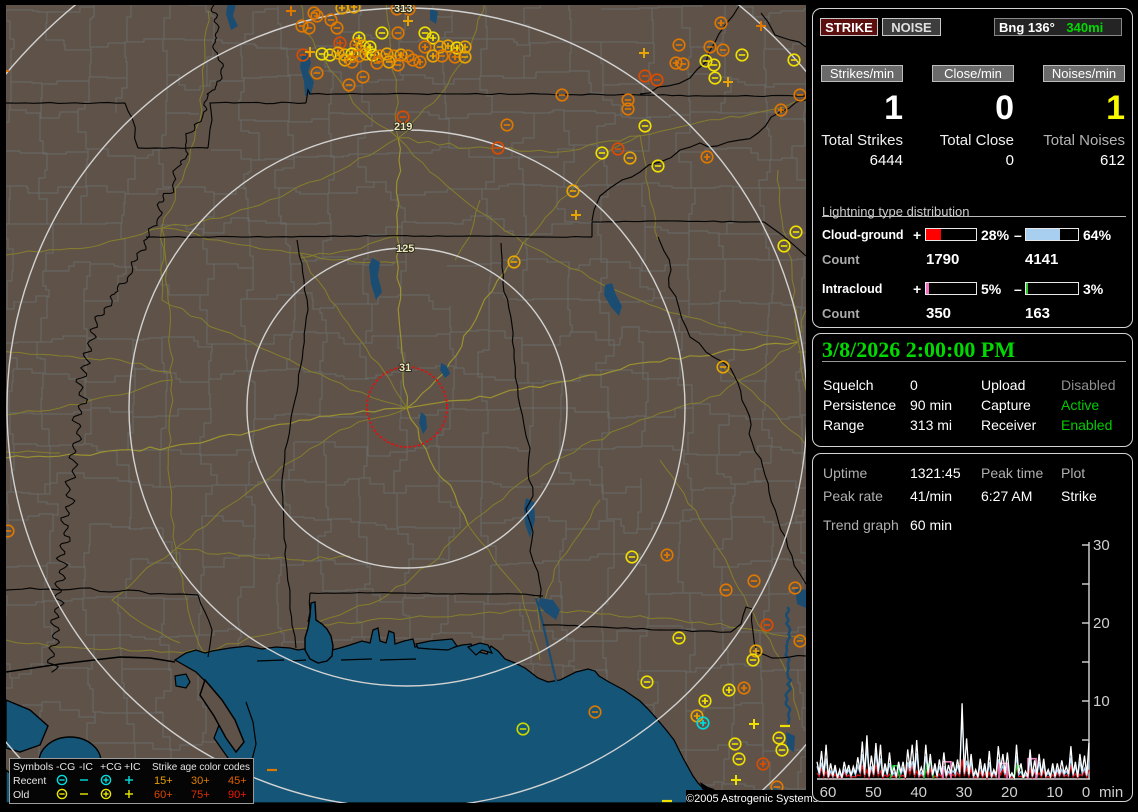 This screenshot has height=812, width=1138. What do you see at coordinates (200, 795) in the screenshot?
I see `svg-text: 75+` at bounding box center [200, 795].